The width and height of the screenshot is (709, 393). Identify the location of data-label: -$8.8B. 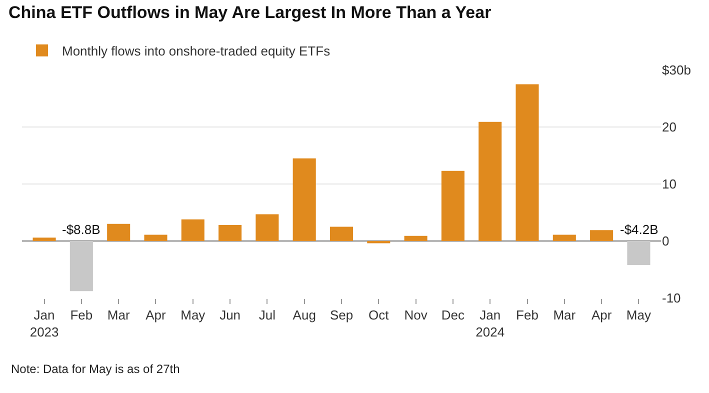
(81, 229).